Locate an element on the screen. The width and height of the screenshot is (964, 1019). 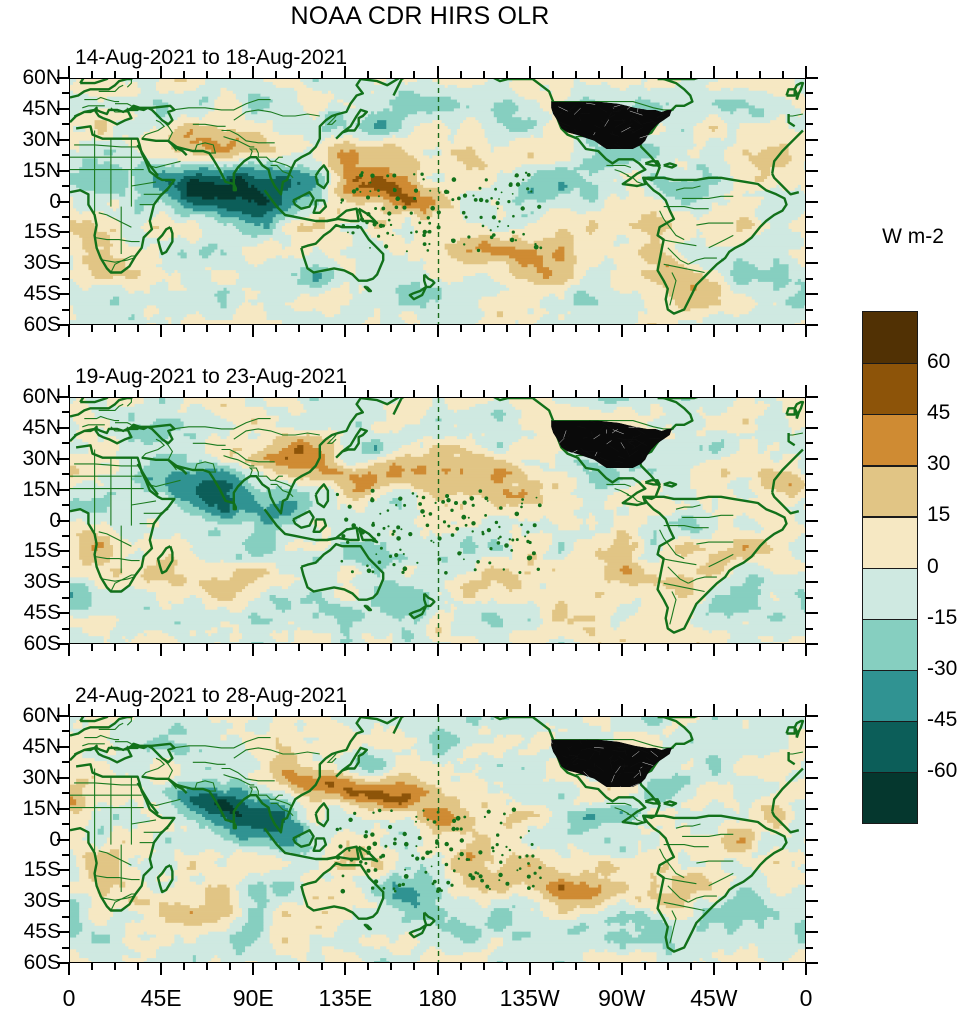
x-tick-label: 0 is located at coordinates (806, 998).